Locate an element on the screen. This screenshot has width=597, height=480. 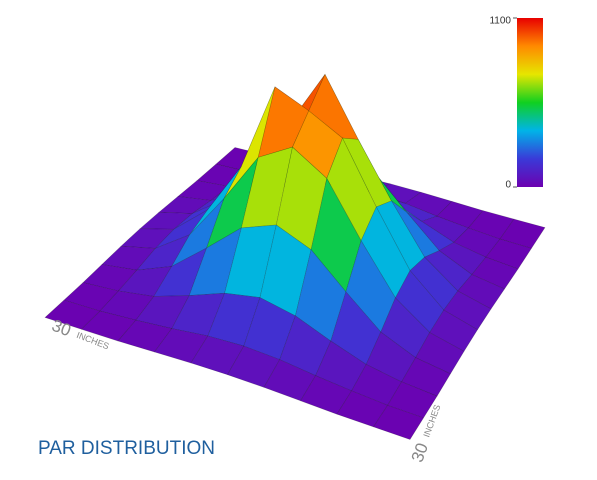
colorbar-tick-label: 1100 is located at coordinates (500, 21).